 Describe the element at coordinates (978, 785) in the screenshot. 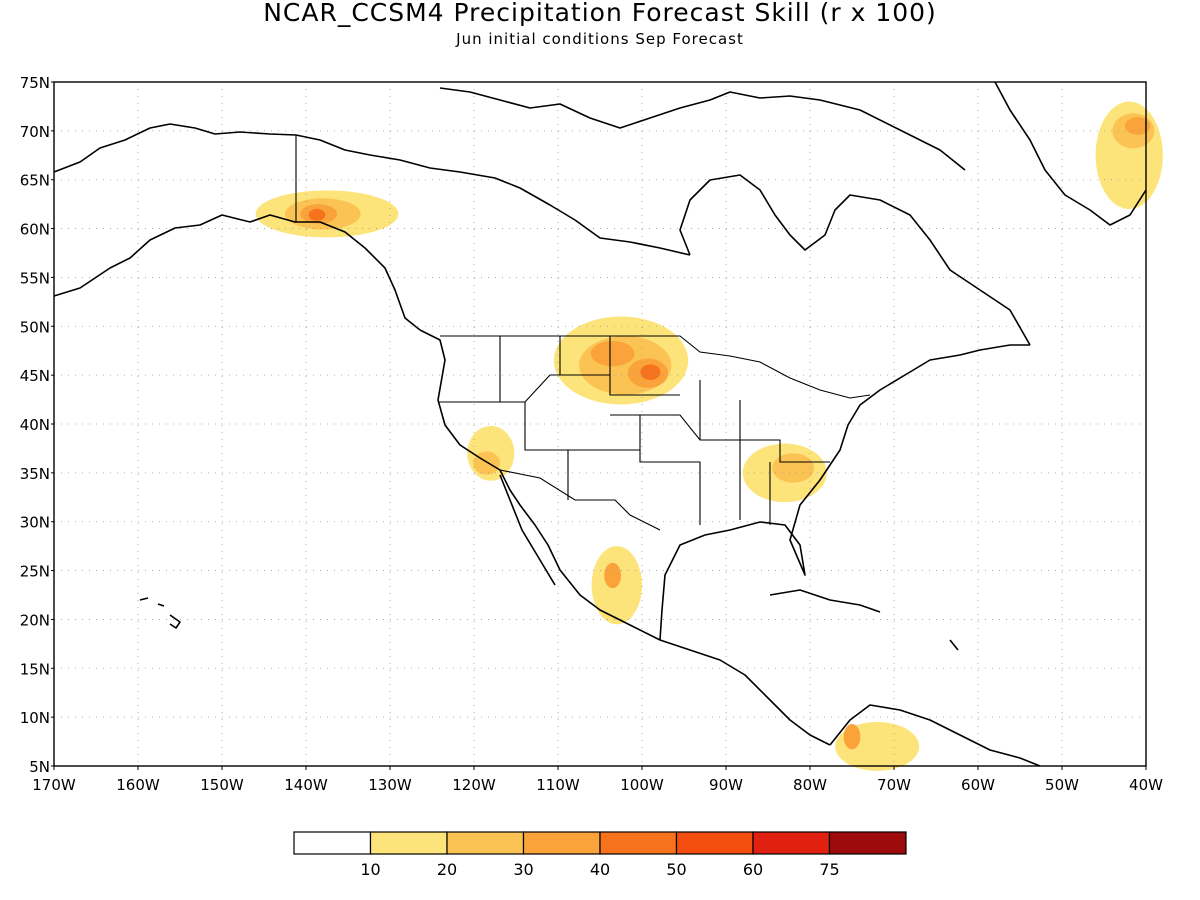

I see `lon-tick-label-11: 60W` at that location.